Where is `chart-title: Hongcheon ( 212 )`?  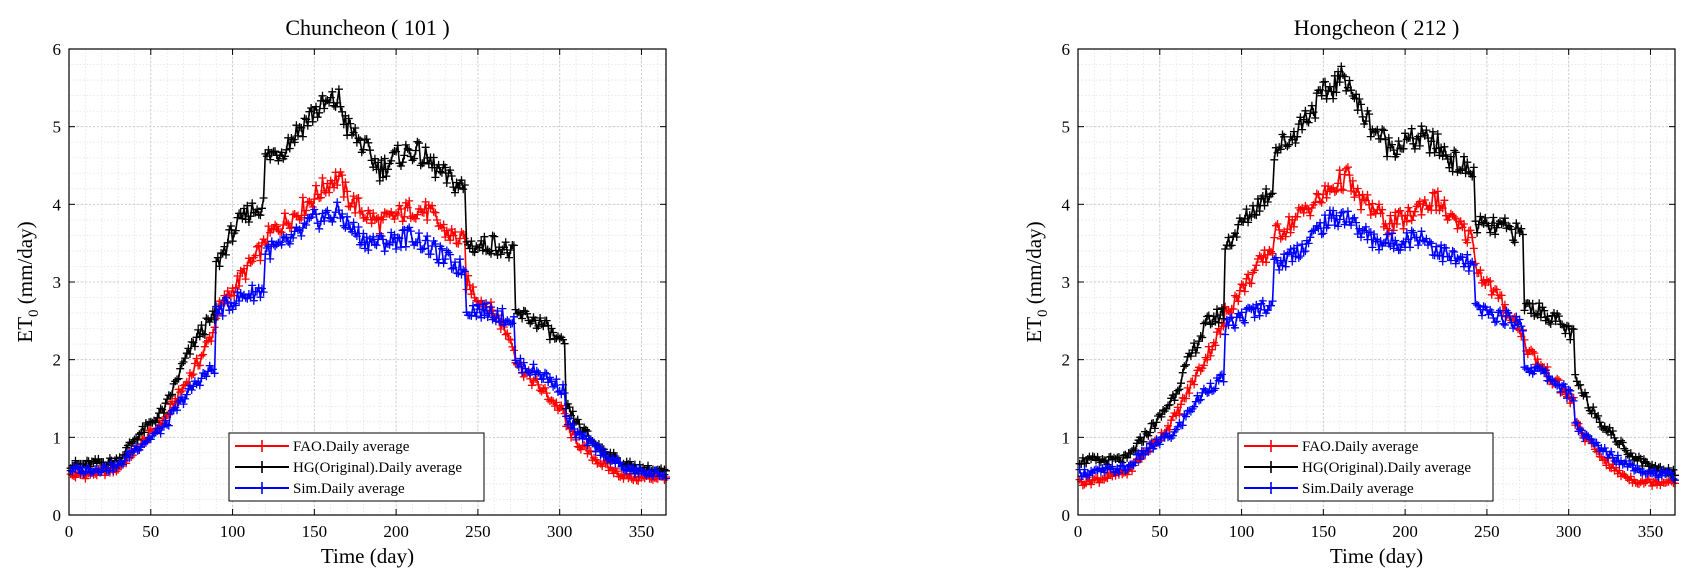
chart-title: Hongcheon ( 212 ) is located at coordinates (1377, 27).